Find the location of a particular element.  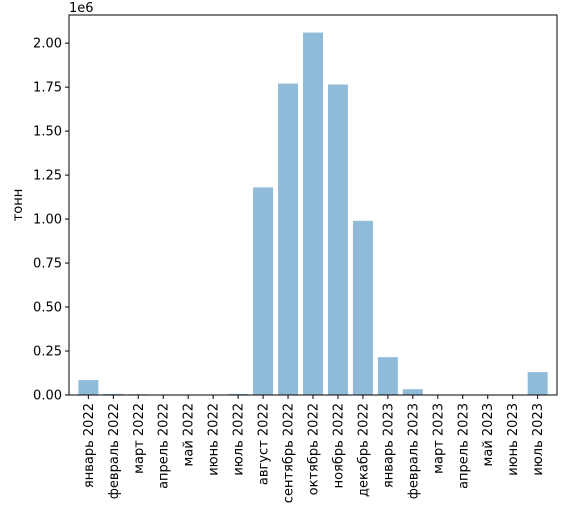

x-tick-label: февраль 2022 is located at coordinates (114, 451).